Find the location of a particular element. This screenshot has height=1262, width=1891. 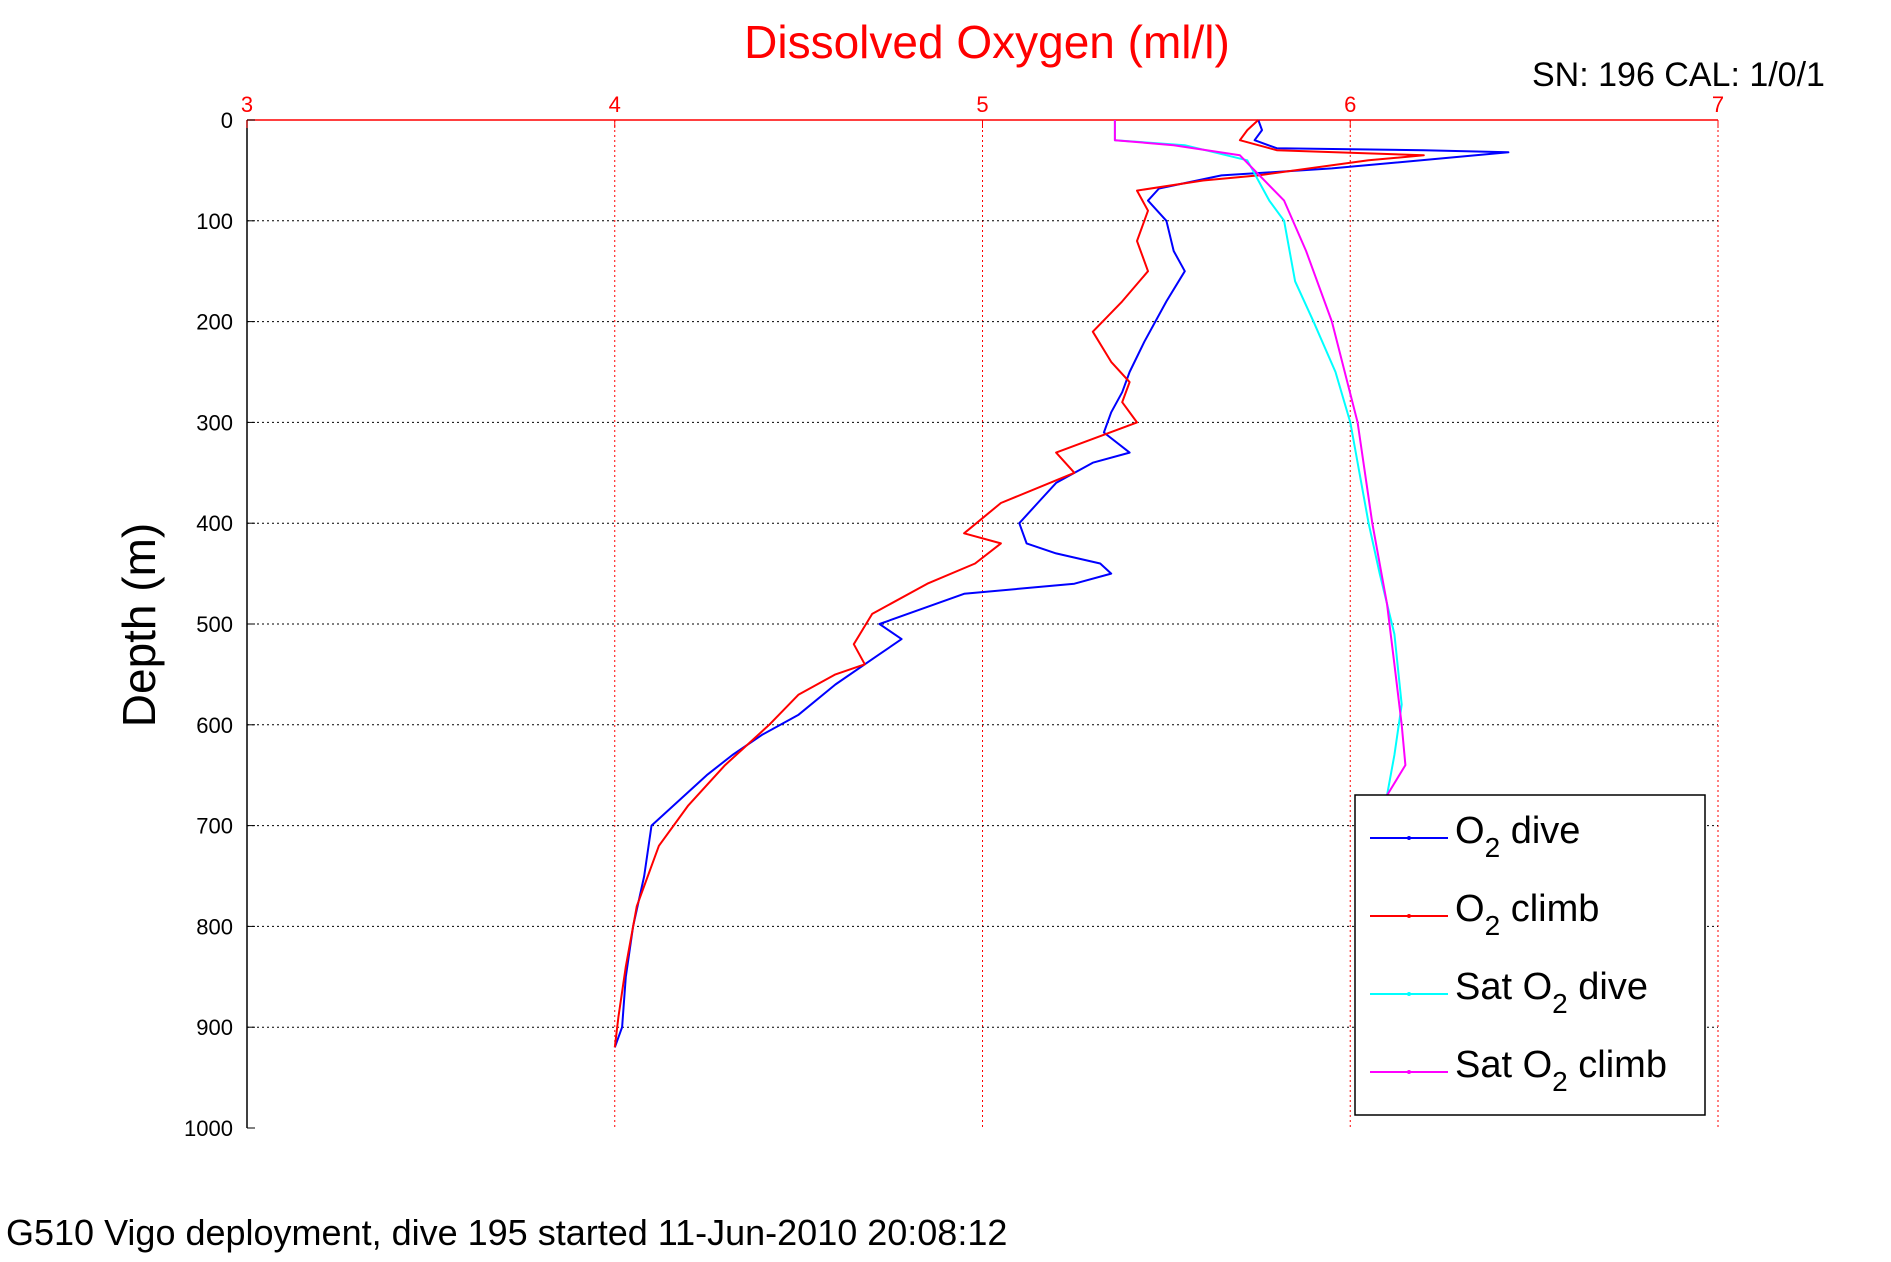

legend-marker-o2-dive is located at coordinates (1409, 838).